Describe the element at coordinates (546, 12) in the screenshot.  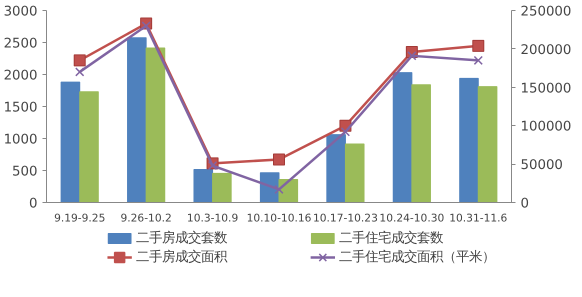
I see `y2-tick-label: 250000` at that location.